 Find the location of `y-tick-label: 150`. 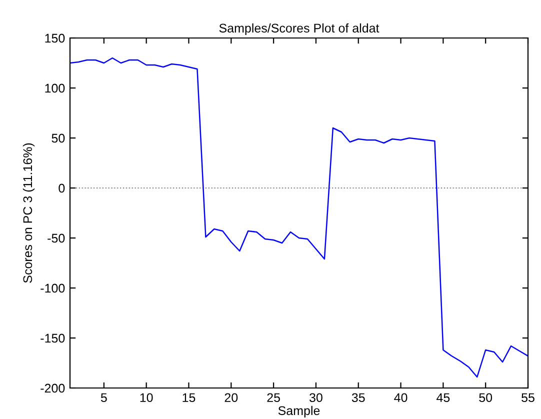

y-tick-label: 150 is located at coordinates (55, 38).